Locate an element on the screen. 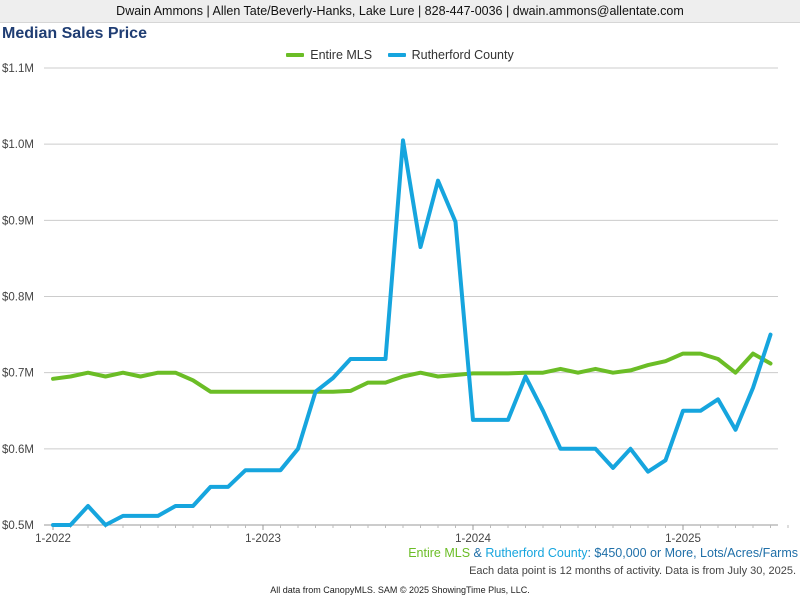  legend-item-rutherford-county: Rutherford County is located at coordinates (450, 55).